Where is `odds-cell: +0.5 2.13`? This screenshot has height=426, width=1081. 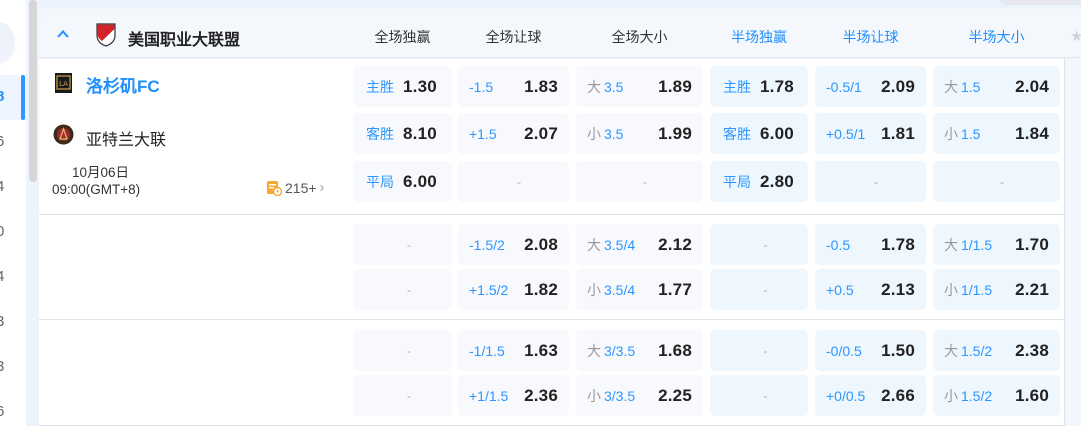 odds-cell: +0.5 2.13 is located at coordinates (870, 289).